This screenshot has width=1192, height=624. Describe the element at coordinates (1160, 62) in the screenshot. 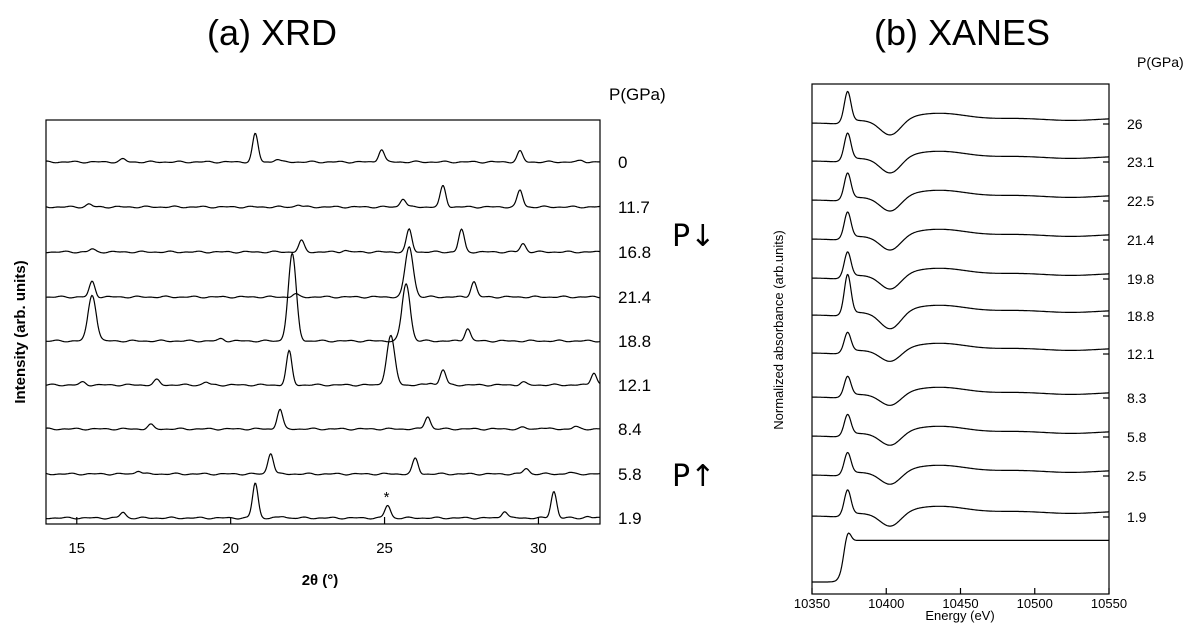

I see `xanes-pressure-header: P(GPa)` at that location.